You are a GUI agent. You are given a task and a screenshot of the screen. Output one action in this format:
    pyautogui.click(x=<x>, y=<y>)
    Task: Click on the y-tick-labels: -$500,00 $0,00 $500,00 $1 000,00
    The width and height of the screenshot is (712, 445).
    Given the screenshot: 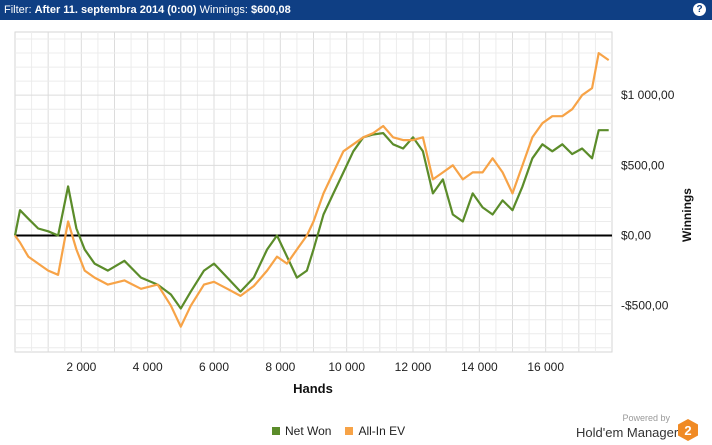 What is the action you would take?
    pyautogui.click(x=648, y=200)
    